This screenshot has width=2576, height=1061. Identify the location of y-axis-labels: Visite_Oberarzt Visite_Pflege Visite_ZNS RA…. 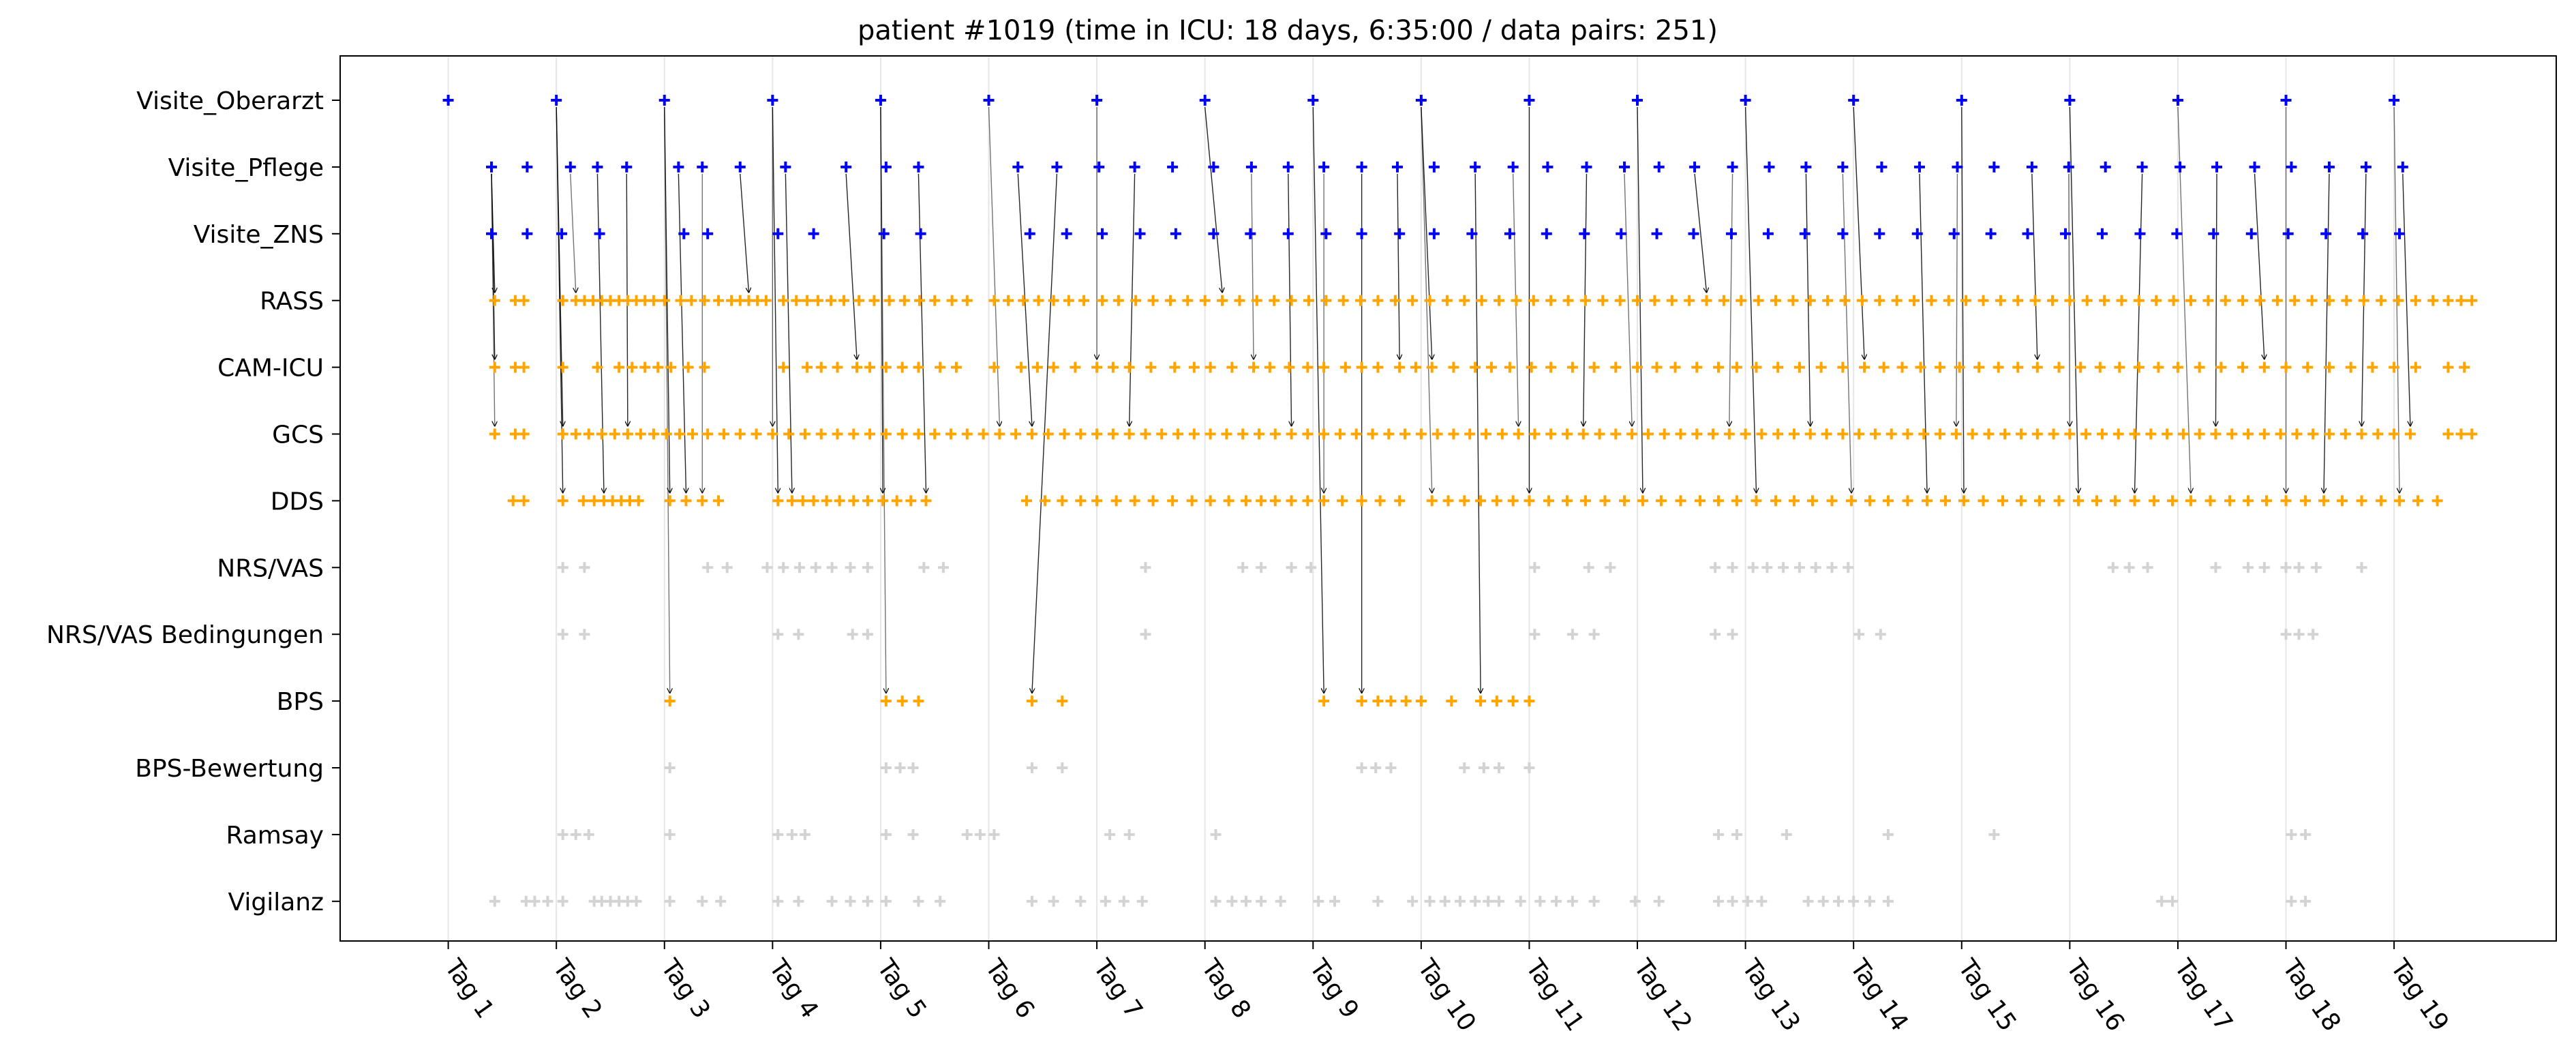
(193, 502).